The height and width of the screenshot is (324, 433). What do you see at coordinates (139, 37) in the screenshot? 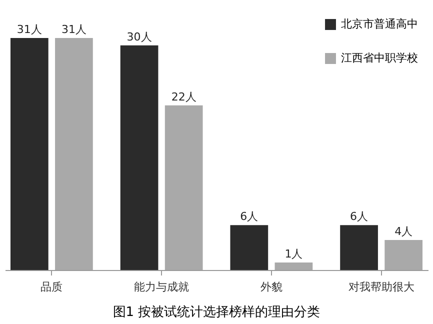
I see `data-label: 30人` at bounding box center [139, 37].